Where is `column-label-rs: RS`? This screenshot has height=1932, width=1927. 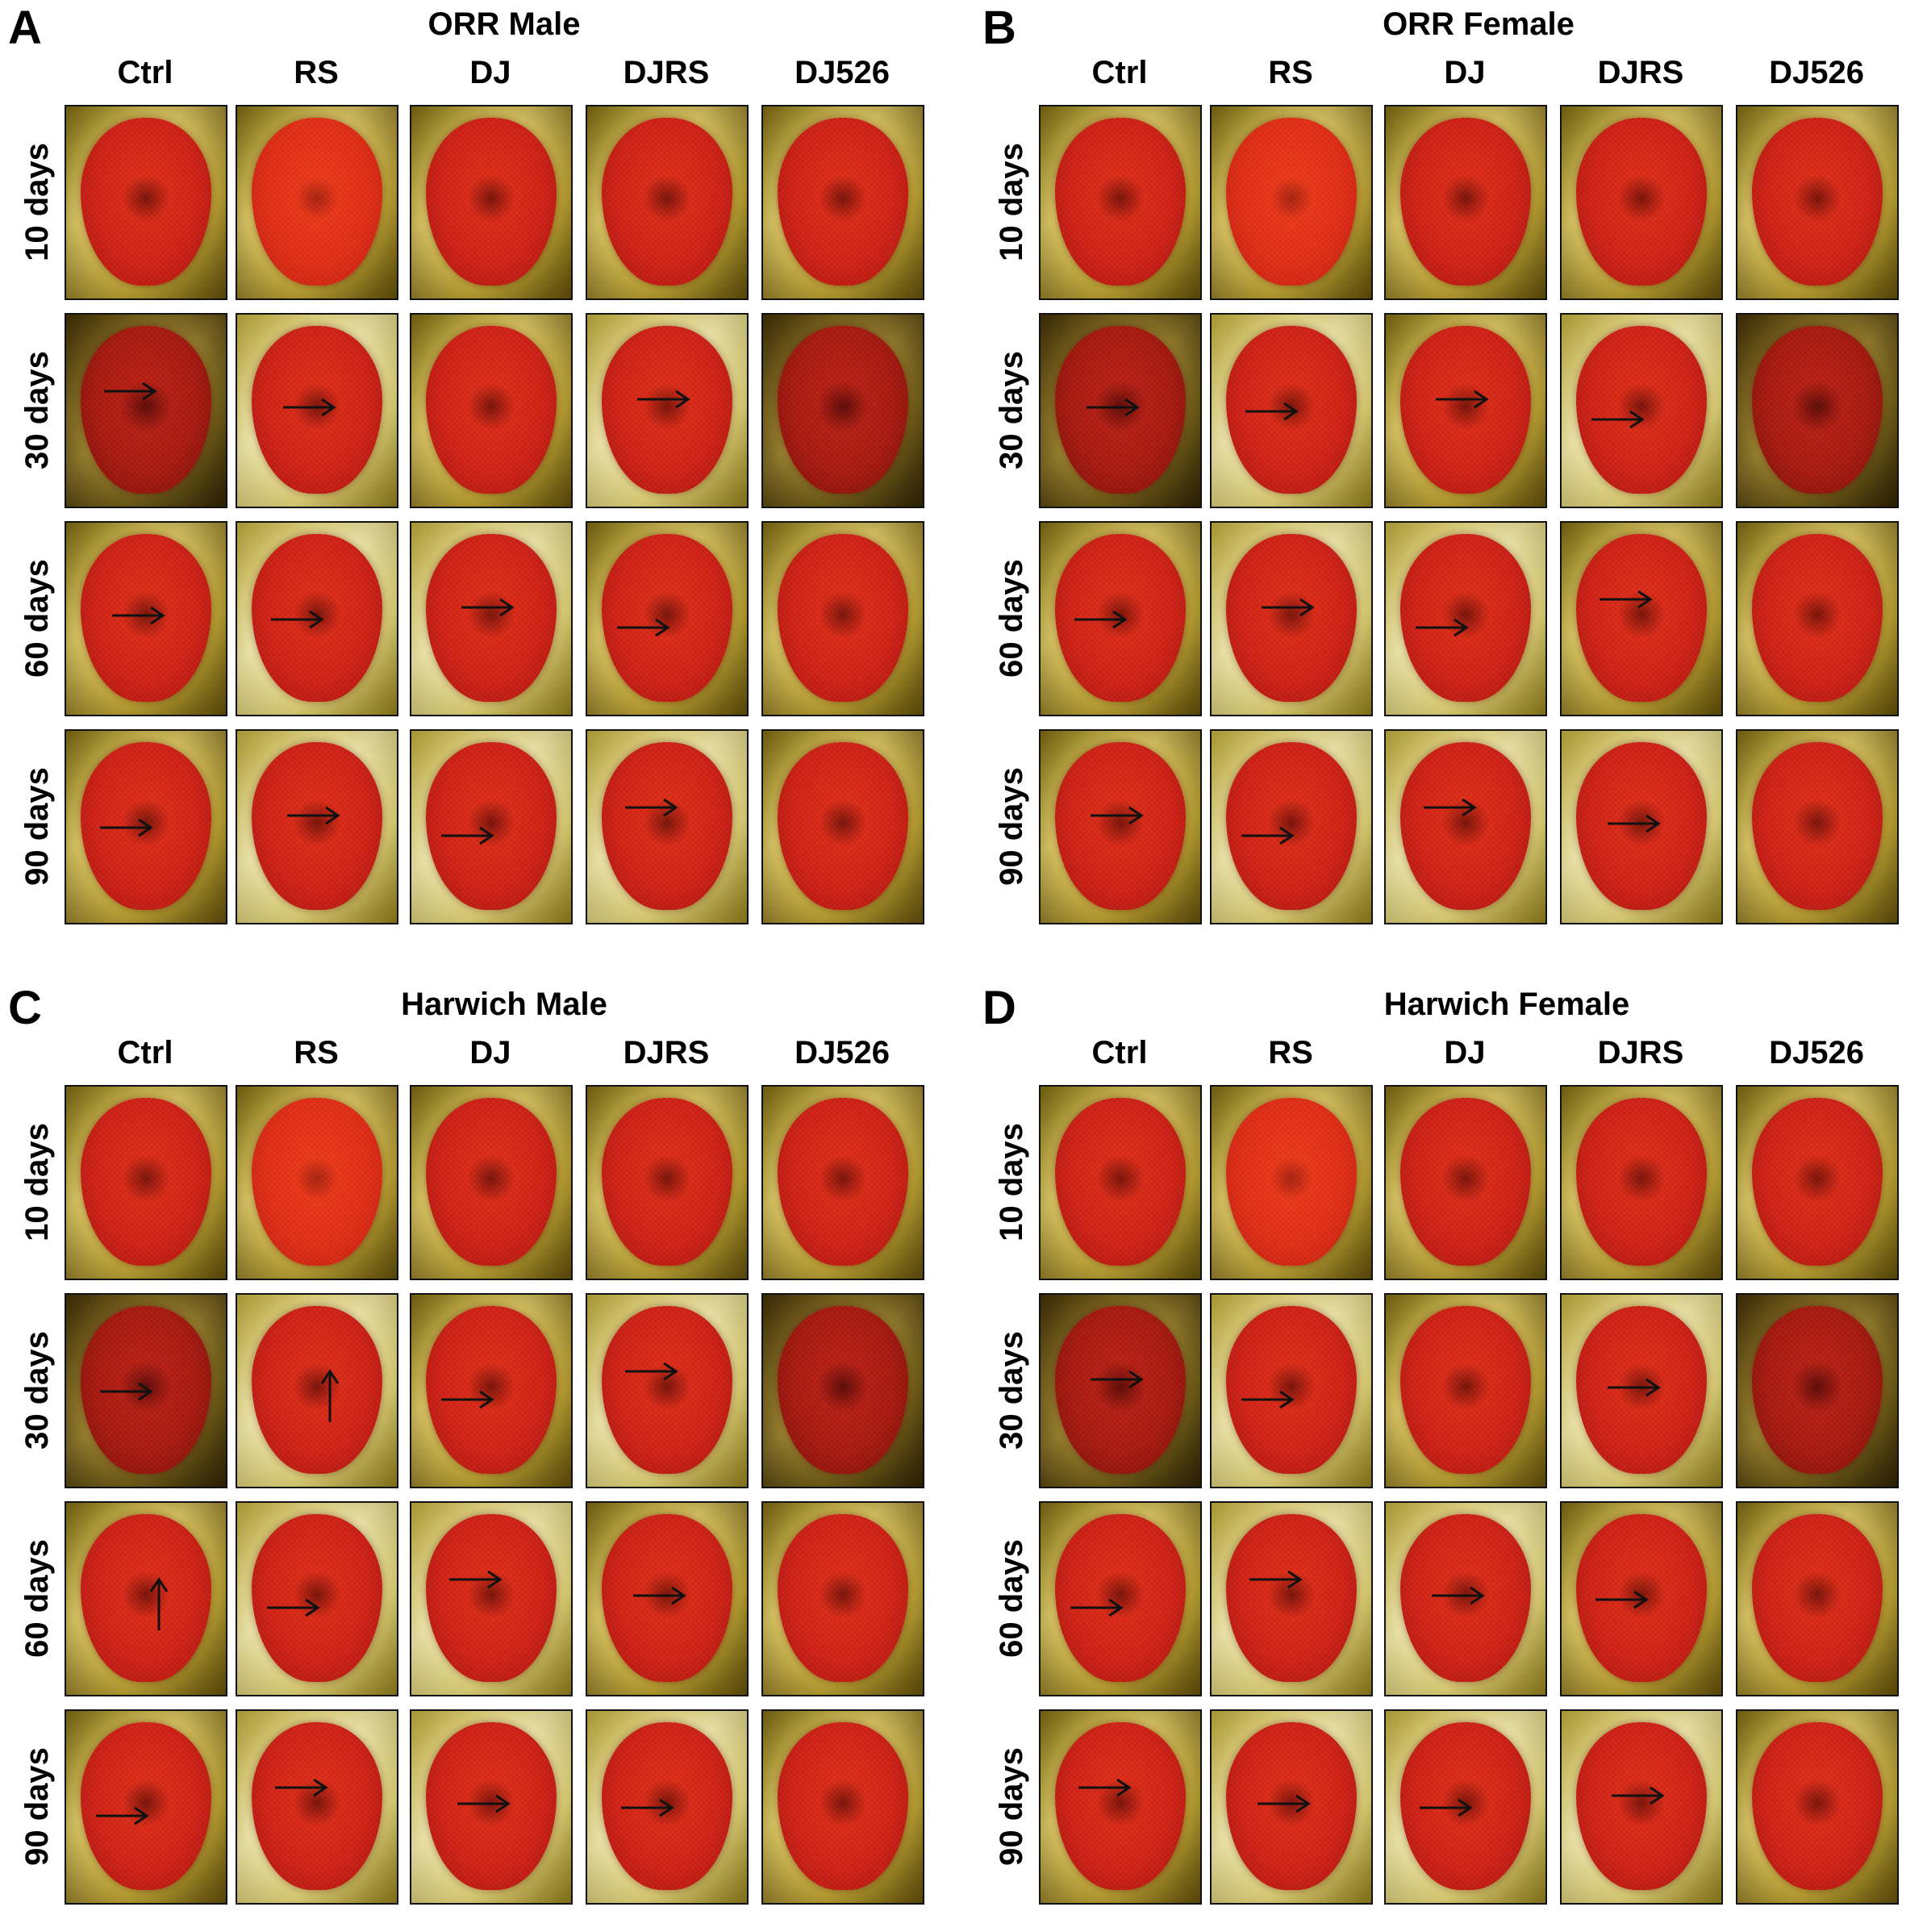 column-label-rs: RS is located at coordinates (1291, 1052).